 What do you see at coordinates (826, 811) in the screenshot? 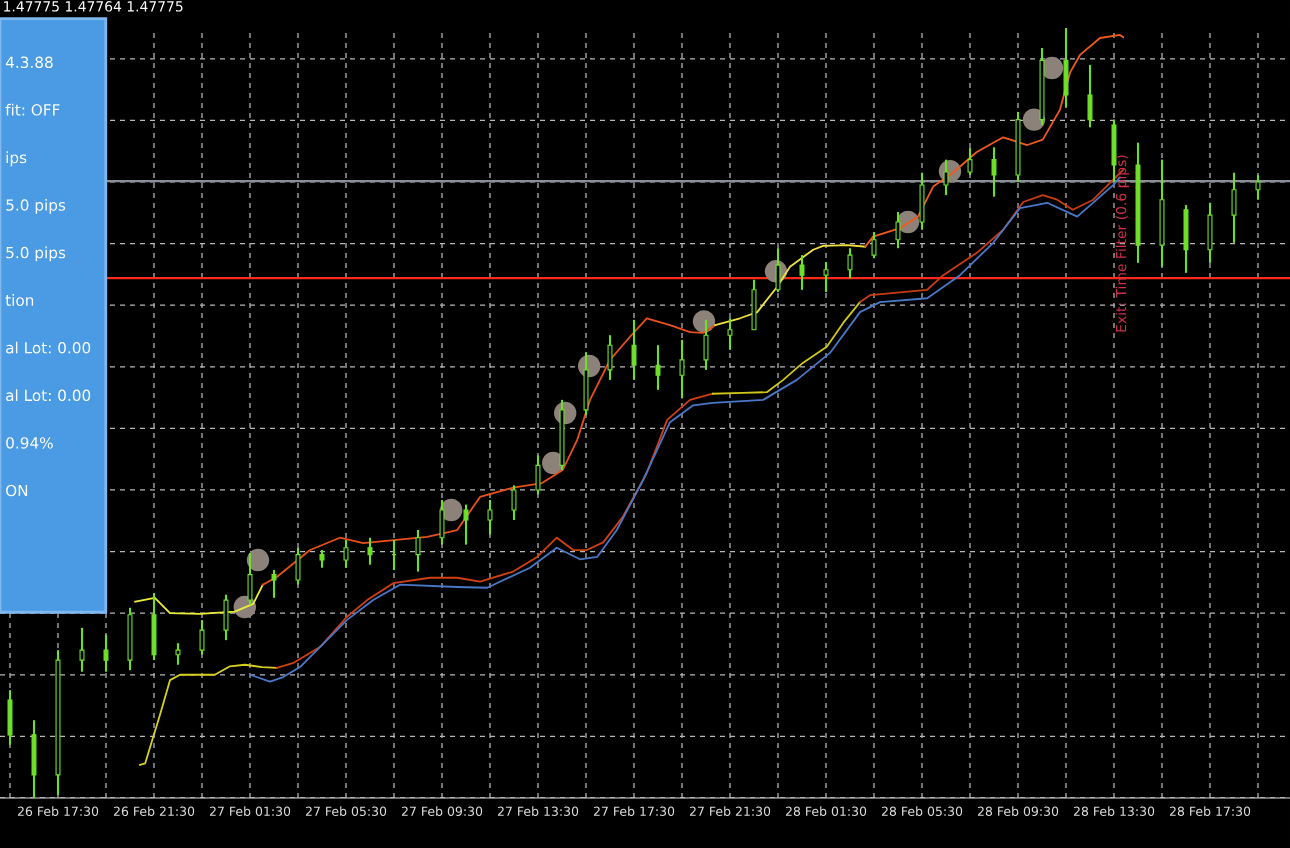
I see `x-tick-label: 28 Feb 01:30` at bounding box center [826, 811].